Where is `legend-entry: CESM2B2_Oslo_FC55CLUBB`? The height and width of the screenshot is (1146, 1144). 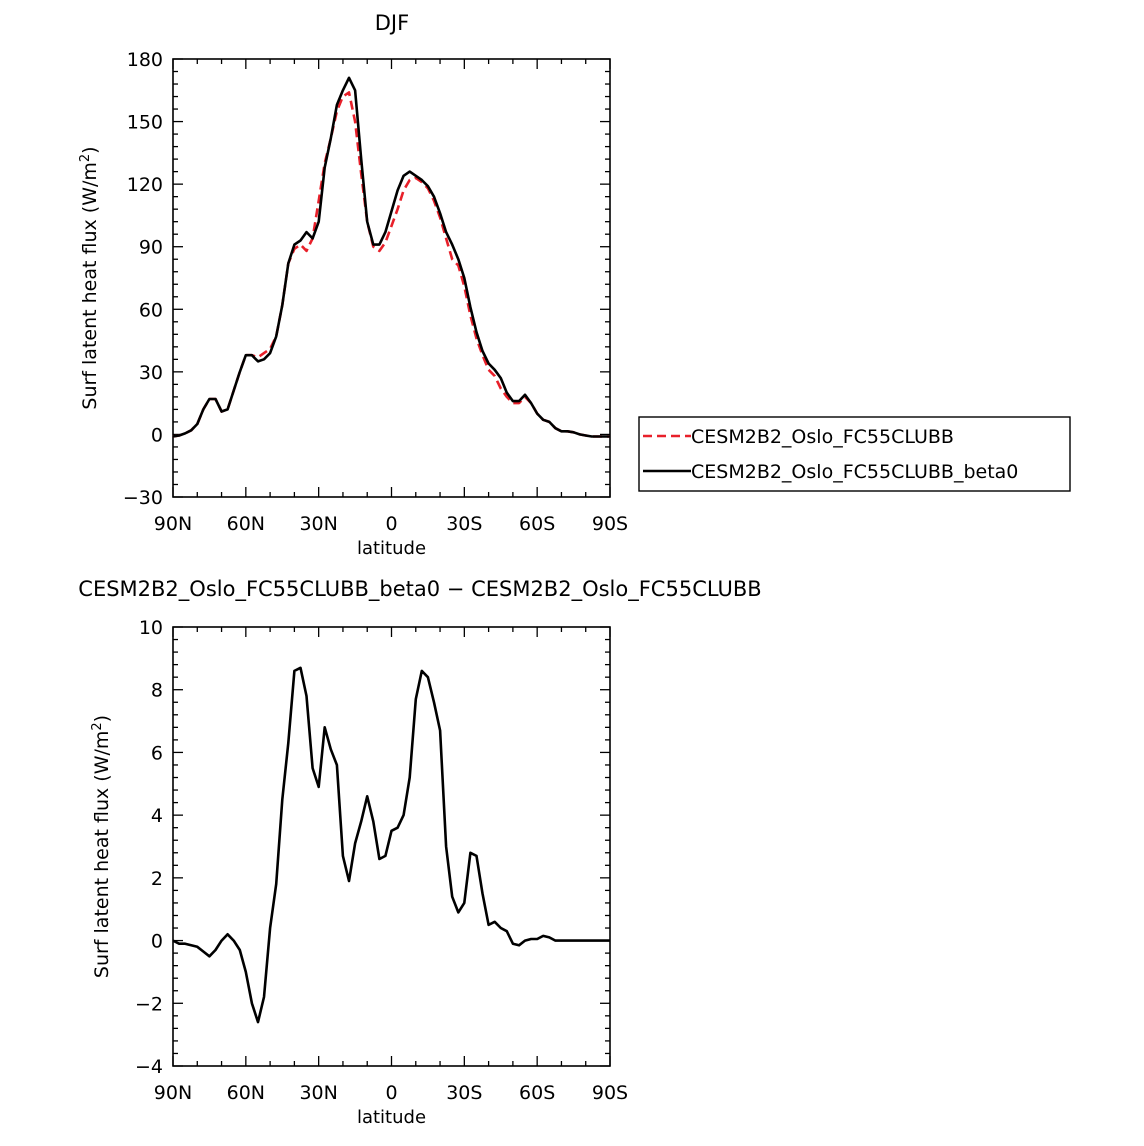
legend-entry: CESM2B2_Oslo_FC55CLUBB is located at coordinates (822, 437).